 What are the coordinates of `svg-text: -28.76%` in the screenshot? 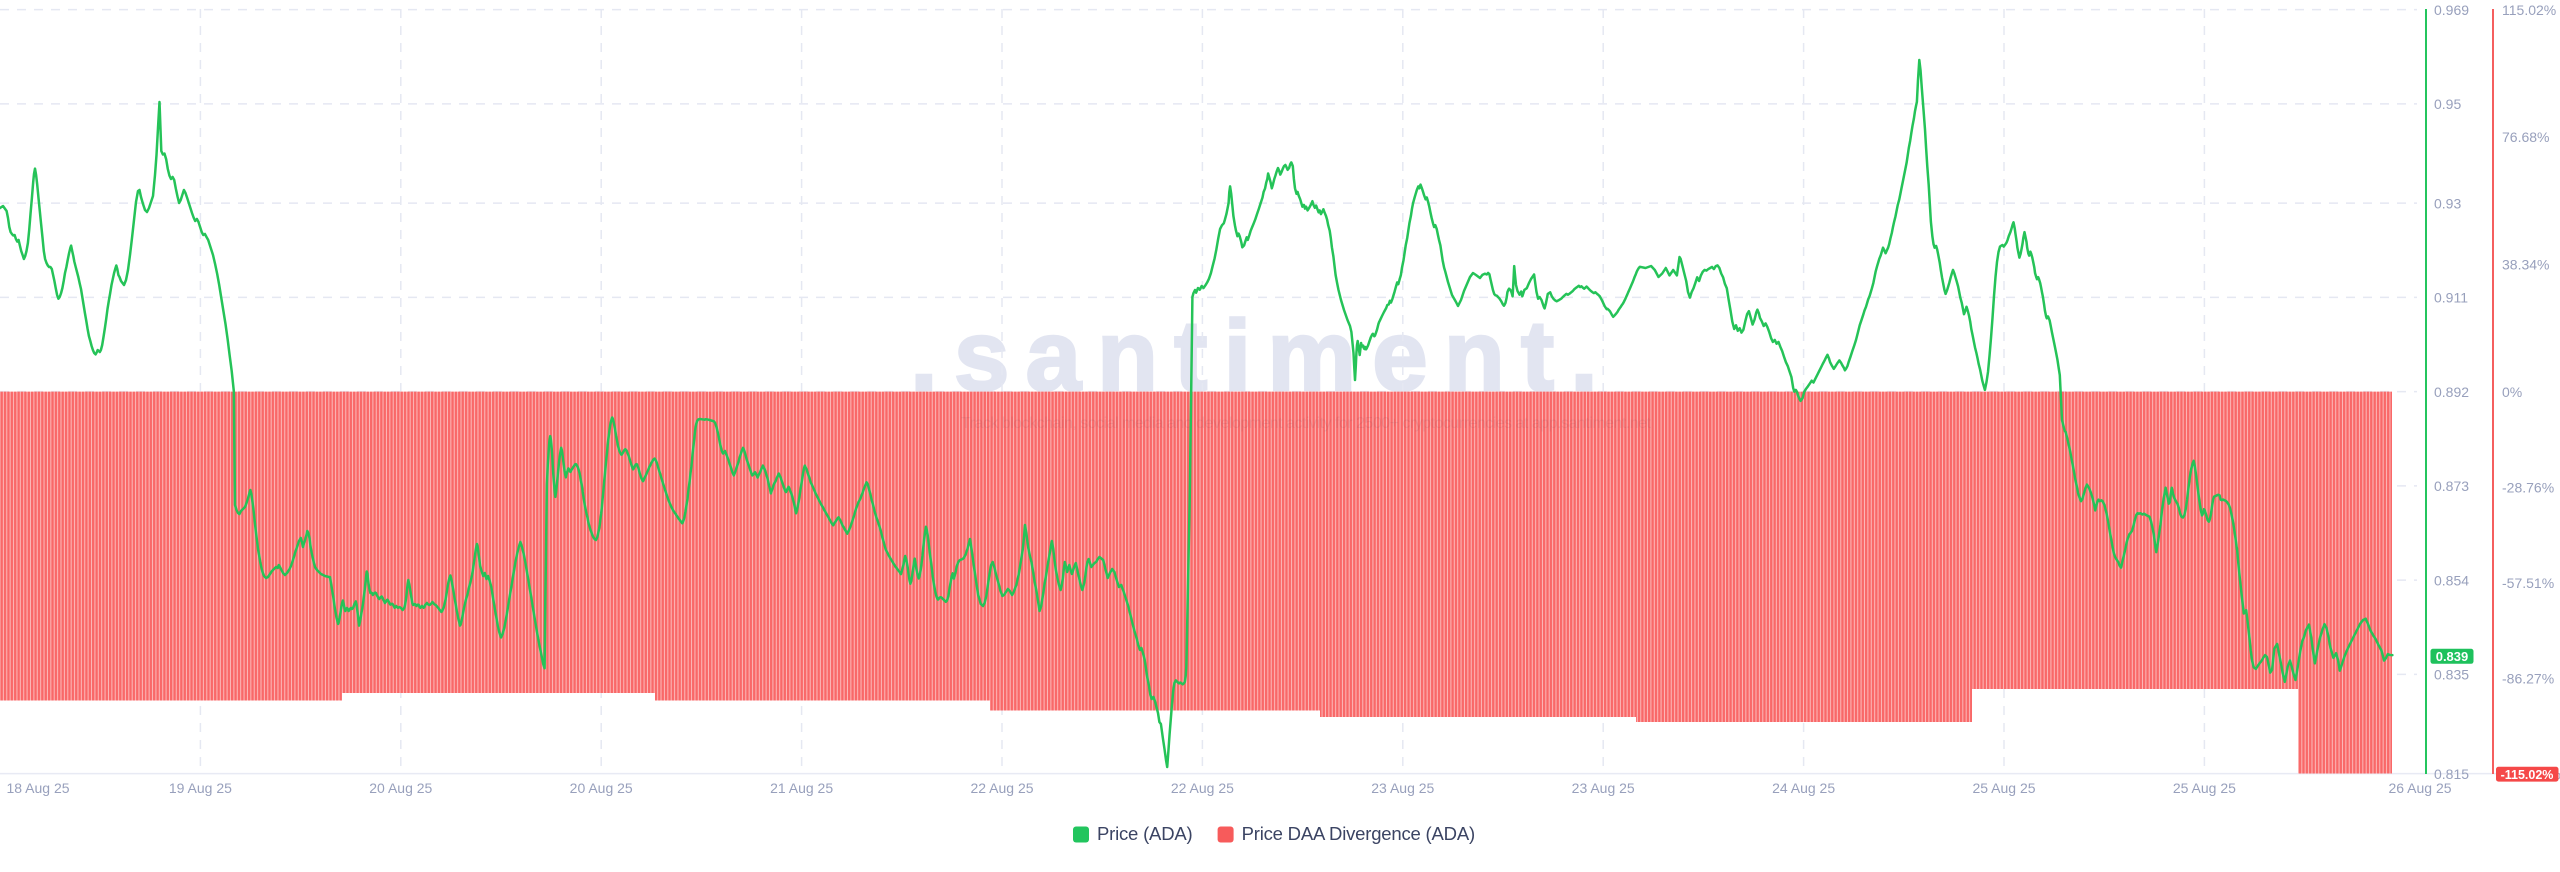 It's located at (2528, 487).